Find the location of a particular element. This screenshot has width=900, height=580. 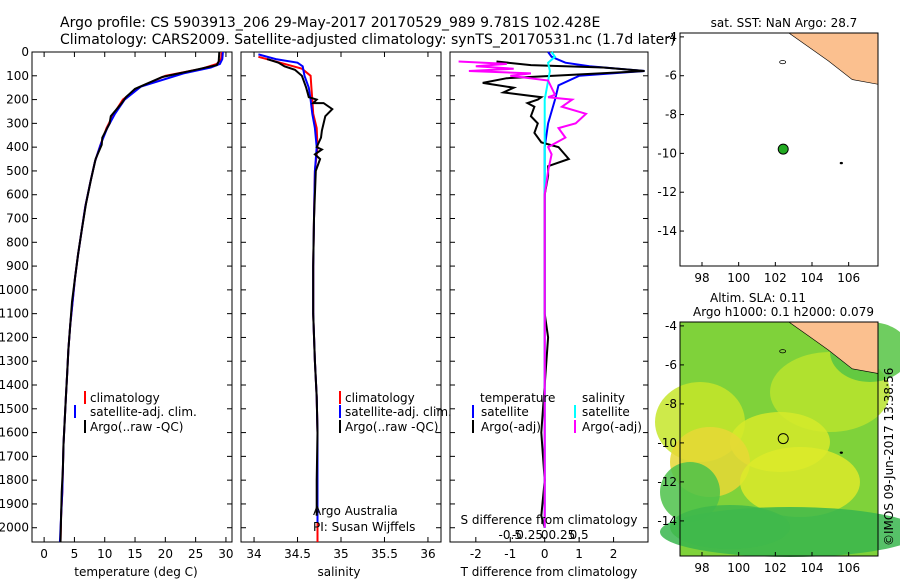

pi-label: PI: Susan Wijffels is located at coordinates (364, 527).